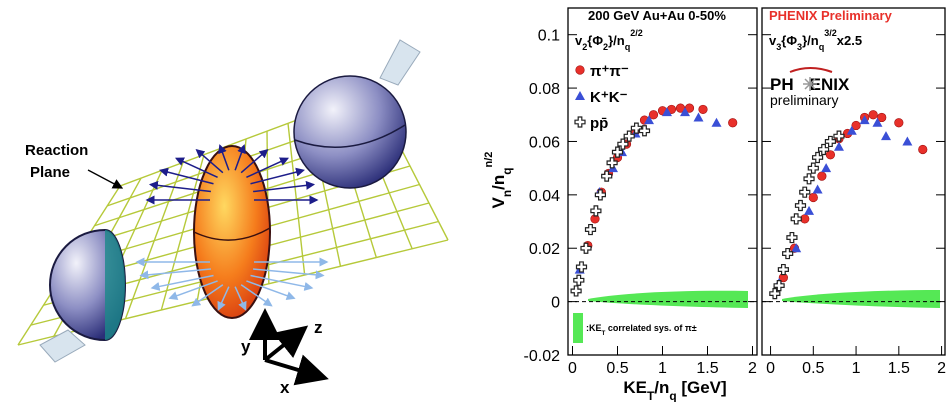  I want to click on y-tick-label: 0.04, so click(544, 196).